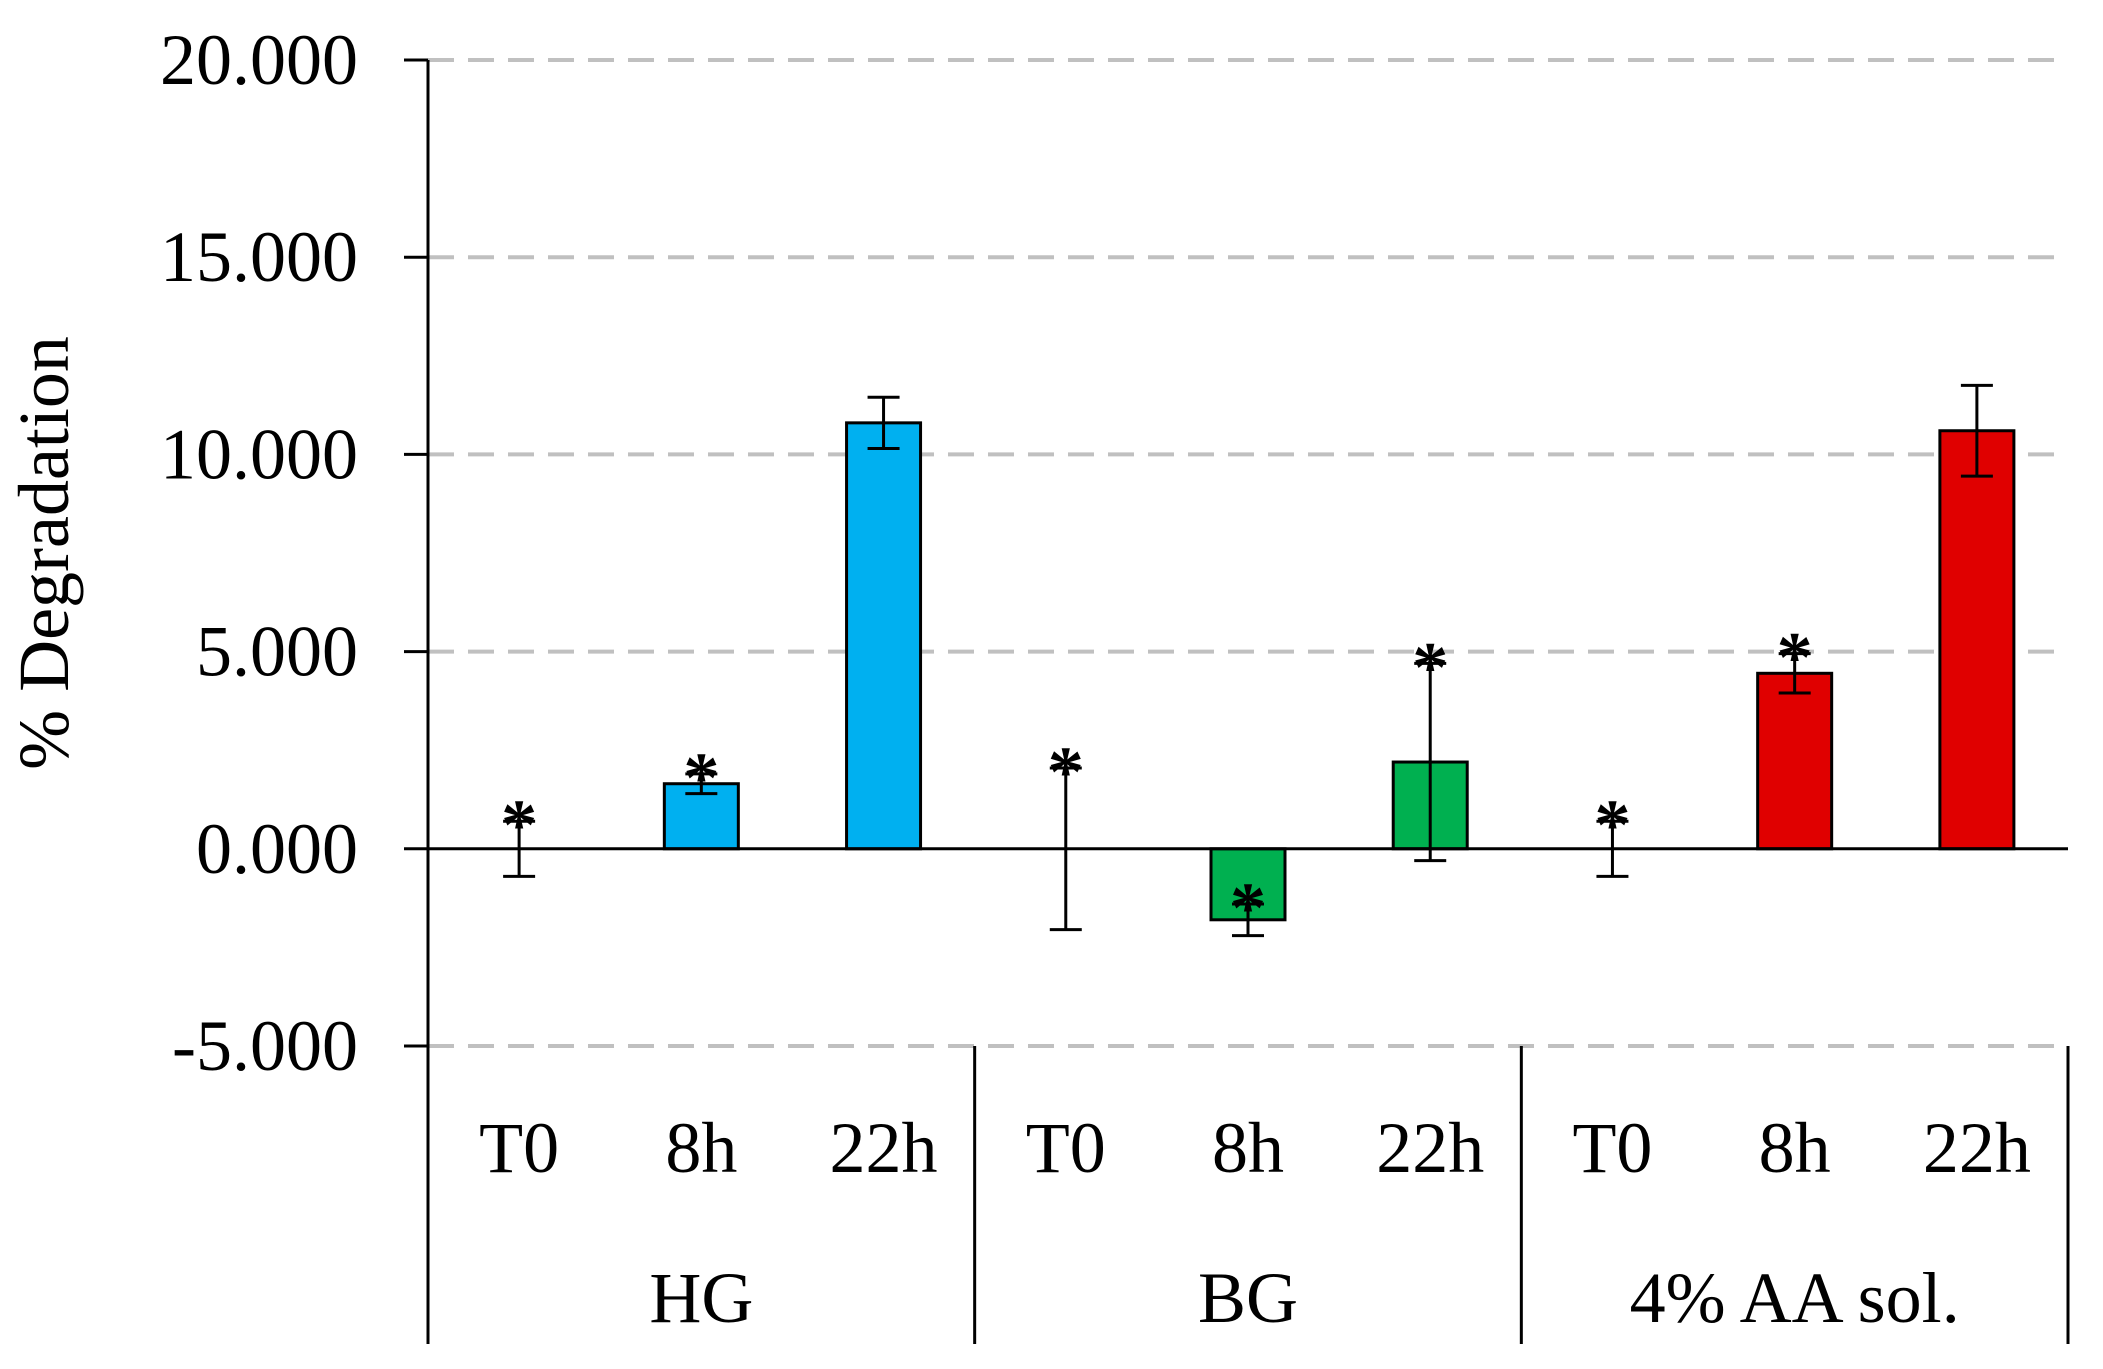 This screenshot has height=1369, width=2103. Describe the element at coordinates (265, 1046) in the screenshot. I see `y-tick-label: -5.000` at that location.